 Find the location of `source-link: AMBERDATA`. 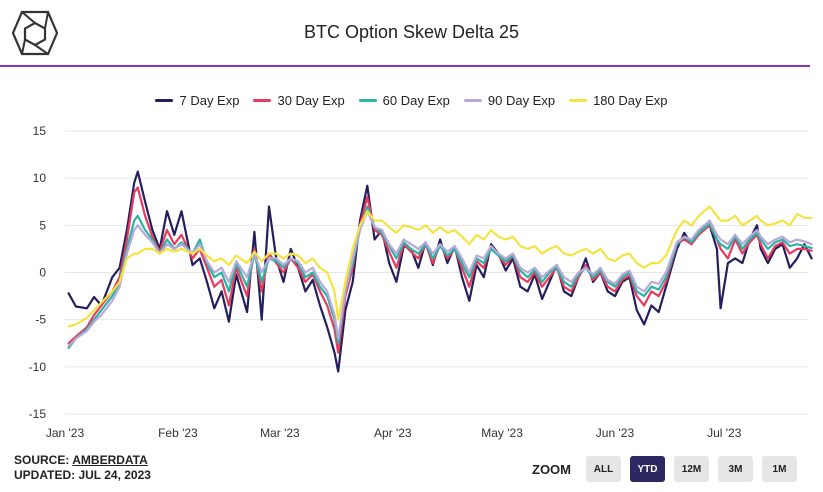

source-link: AMBERDATA is located at coordinates (110, 460).